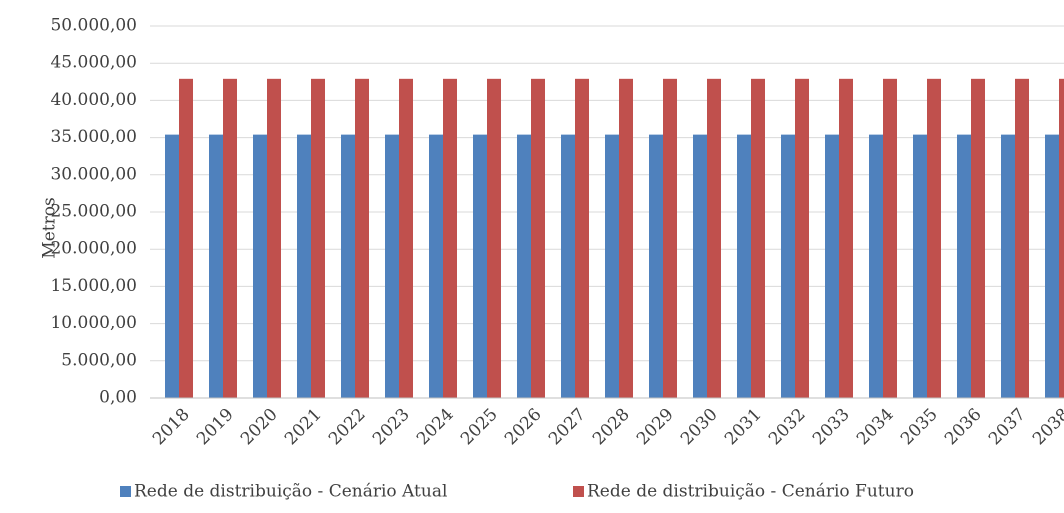  What do you see at coordinates (831, 427) in the screenshot?
I see `x-tick-label: 2033` at bounding box center [831, 427].